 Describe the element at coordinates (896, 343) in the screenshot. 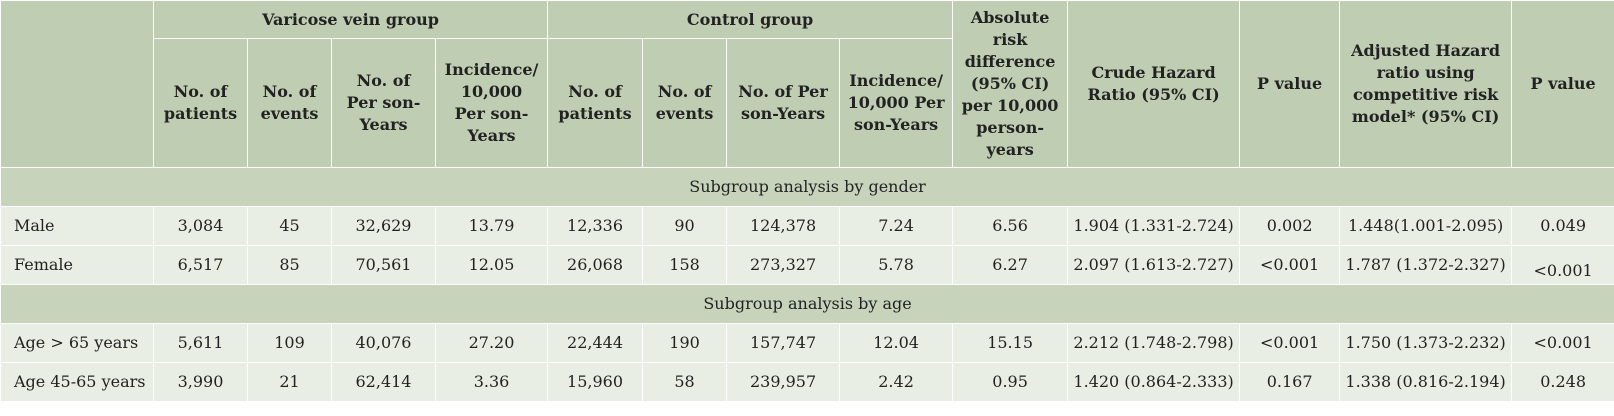

I see `table-cell: 12.04` at that location.